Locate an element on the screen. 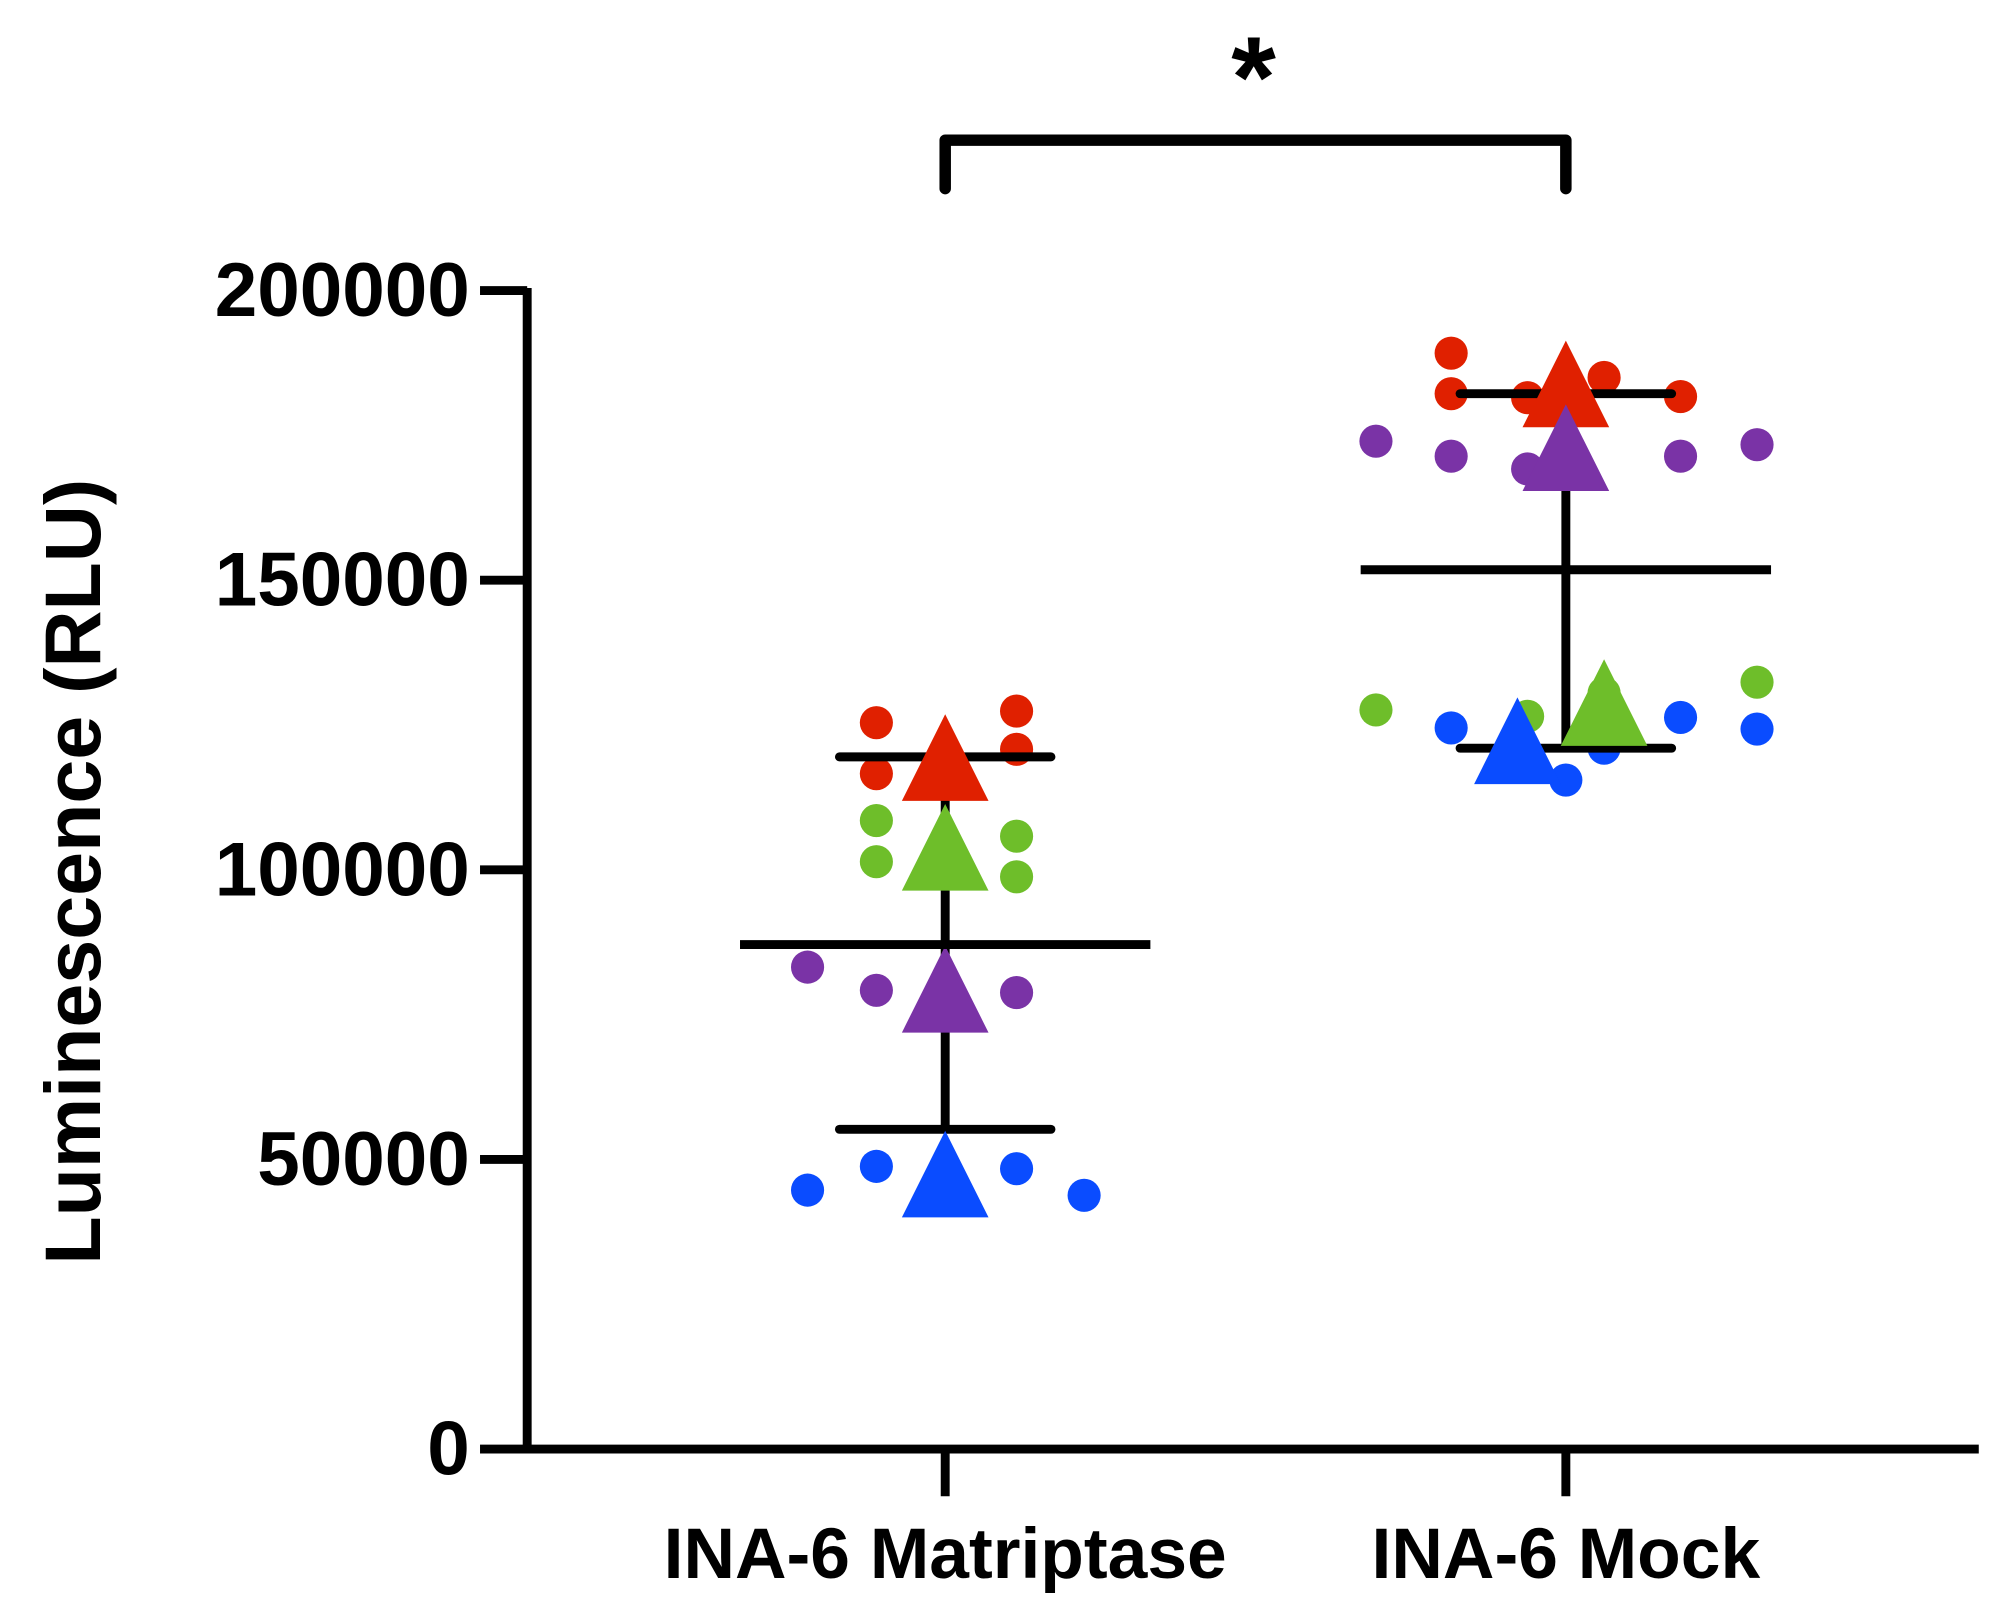  y-tick-label: 200000 is located at coordinates (342, 290).